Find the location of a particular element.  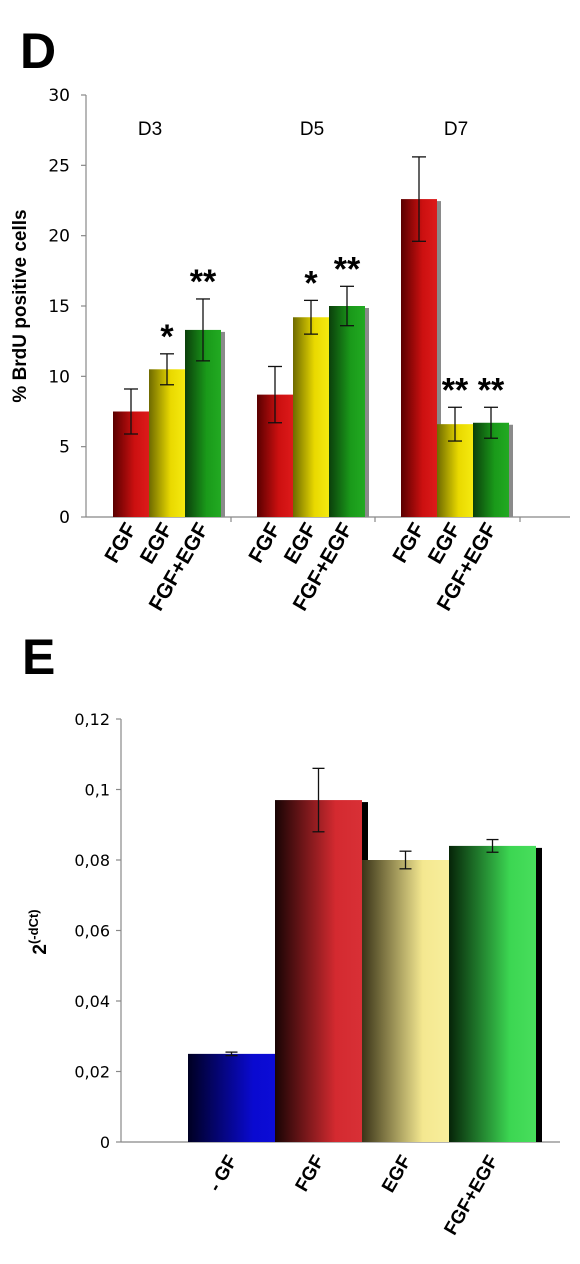

x-category-label: EGF is located at coordinates (397, 1174).